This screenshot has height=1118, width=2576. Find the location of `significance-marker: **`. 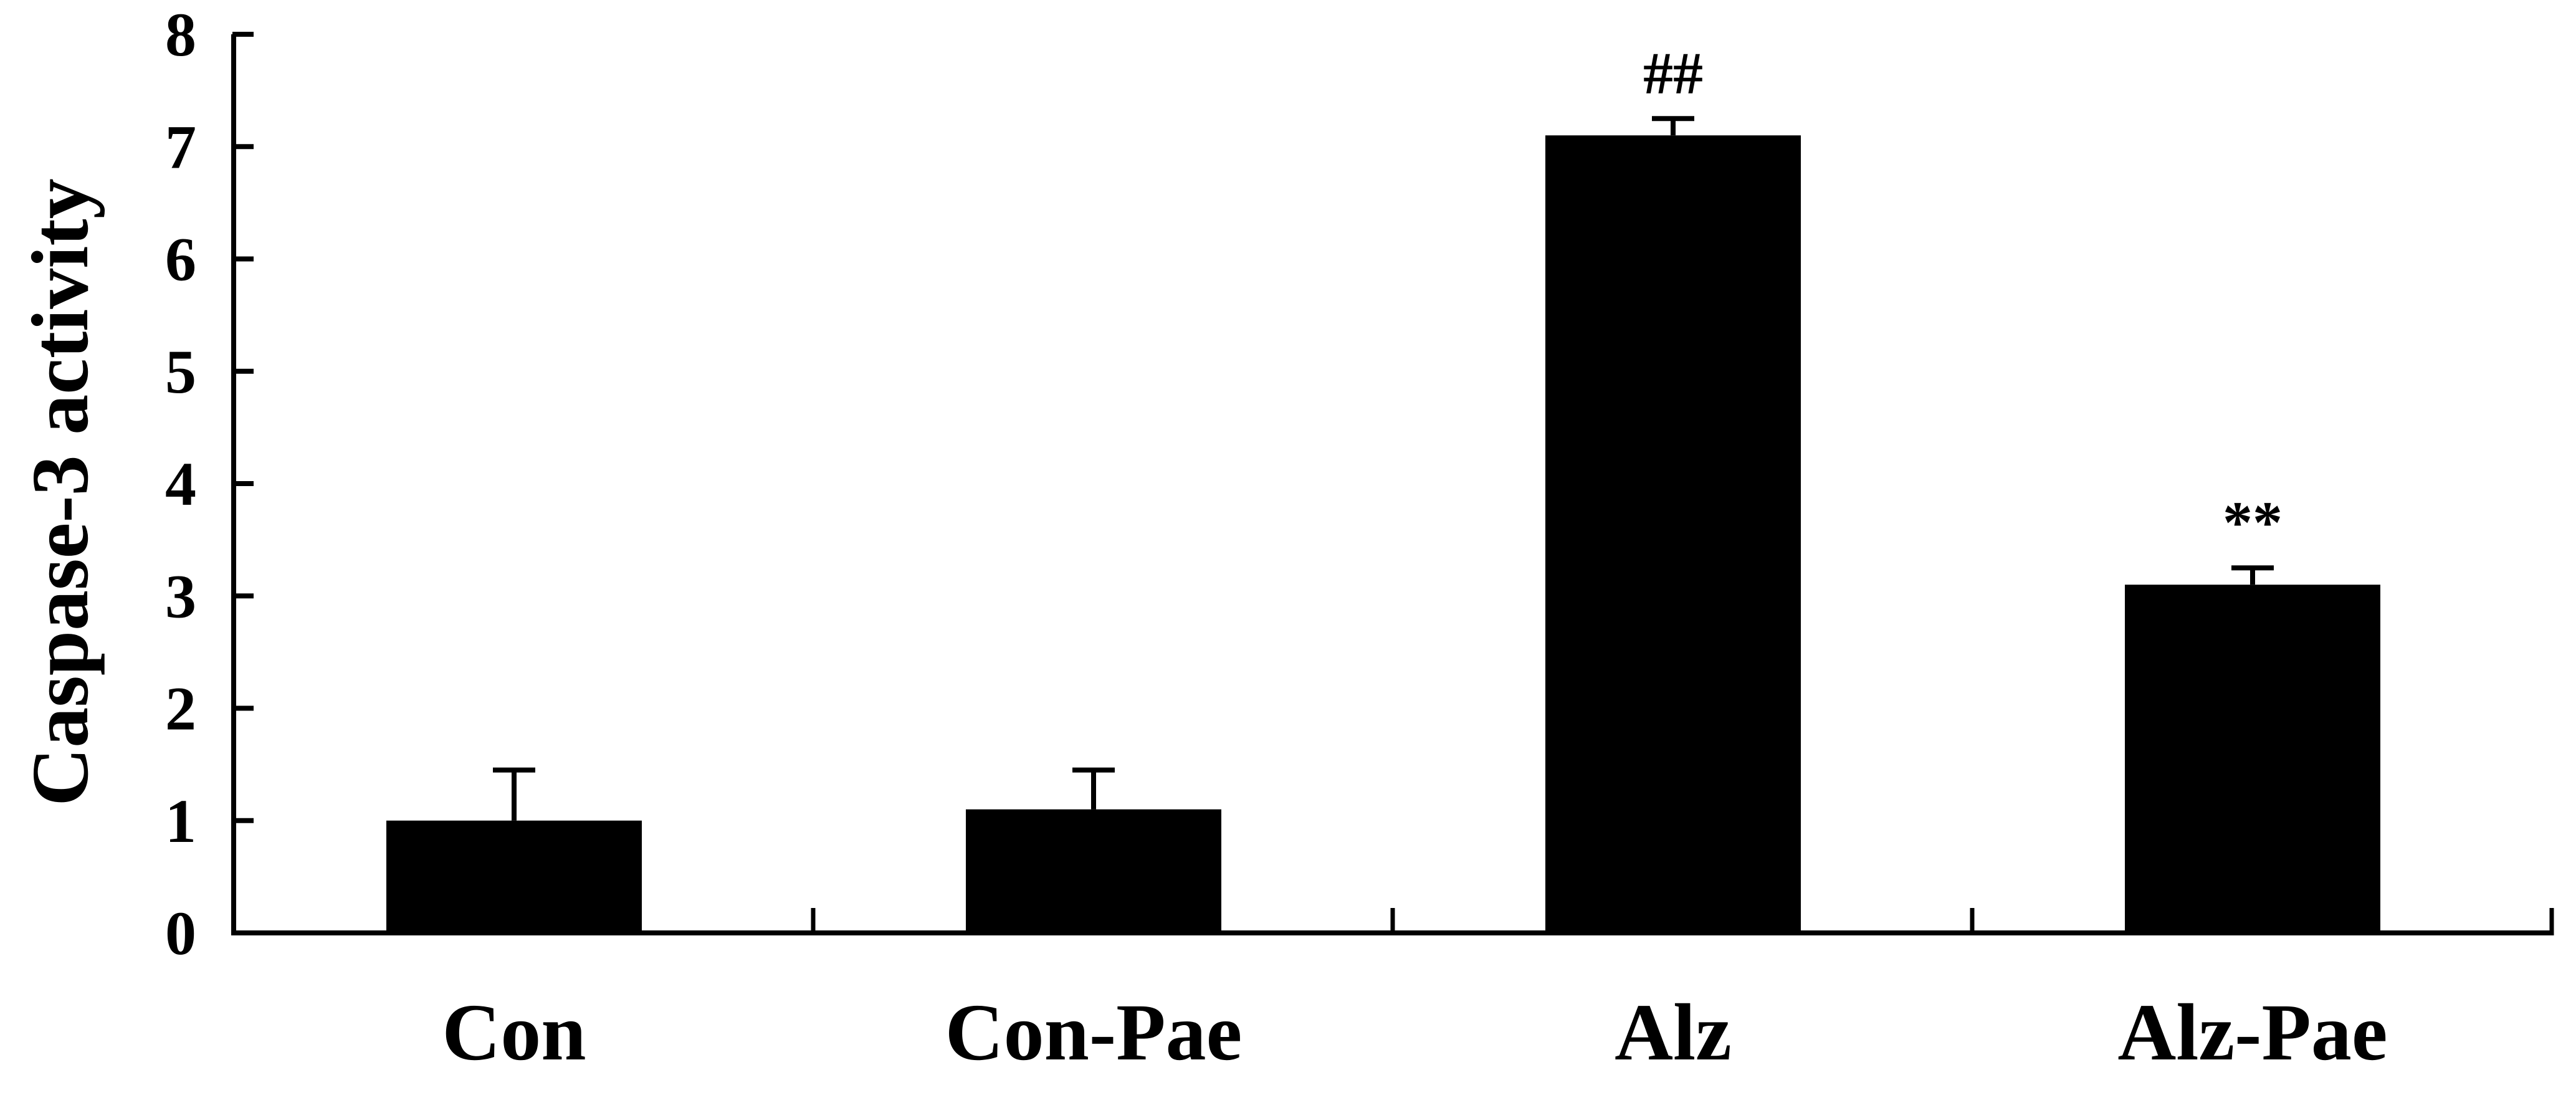

significance-marker: ** is located at coordinates (2253, 522).